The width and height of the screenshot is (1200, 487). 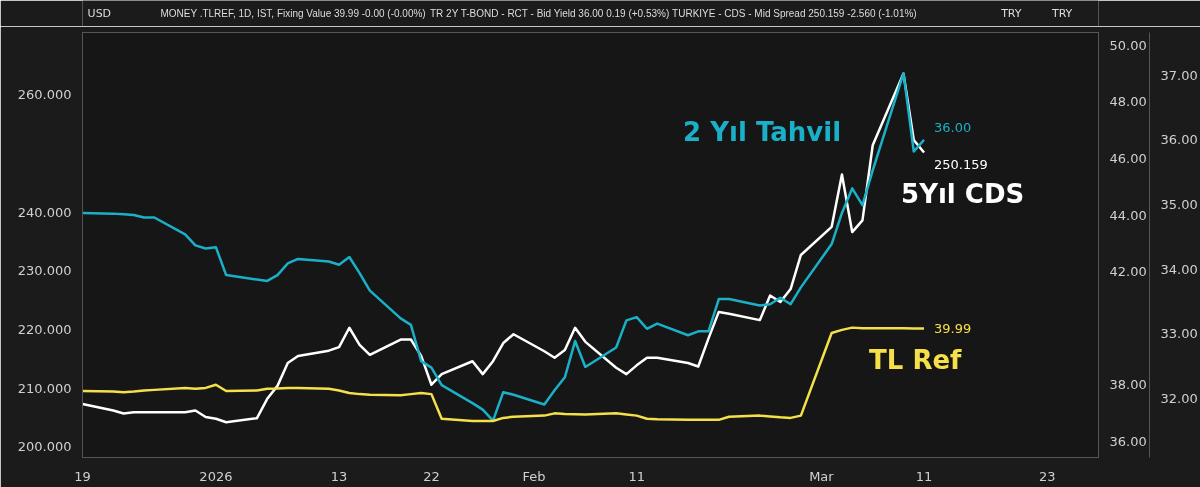 I want to click on x-tick-label: 2026, so click(x=216, y=476).